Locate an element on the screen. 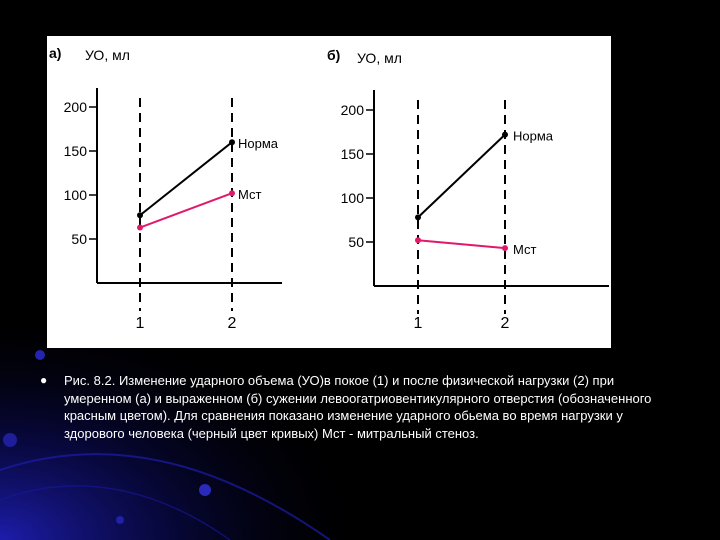  panel-label-b: б) is located at coordinates (333, 55).